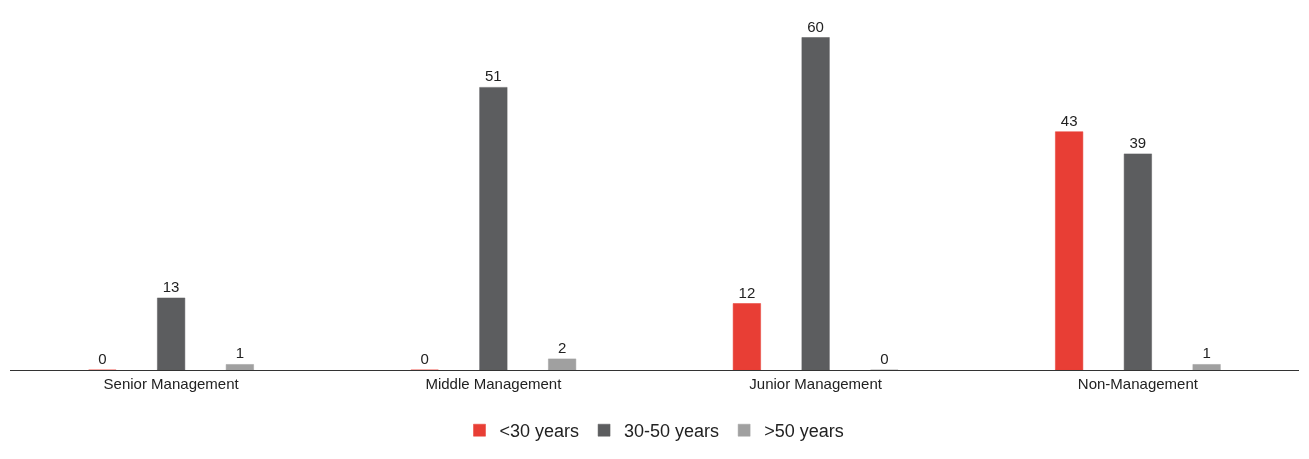  I want to click on data-label: 13, so click(171, 286).